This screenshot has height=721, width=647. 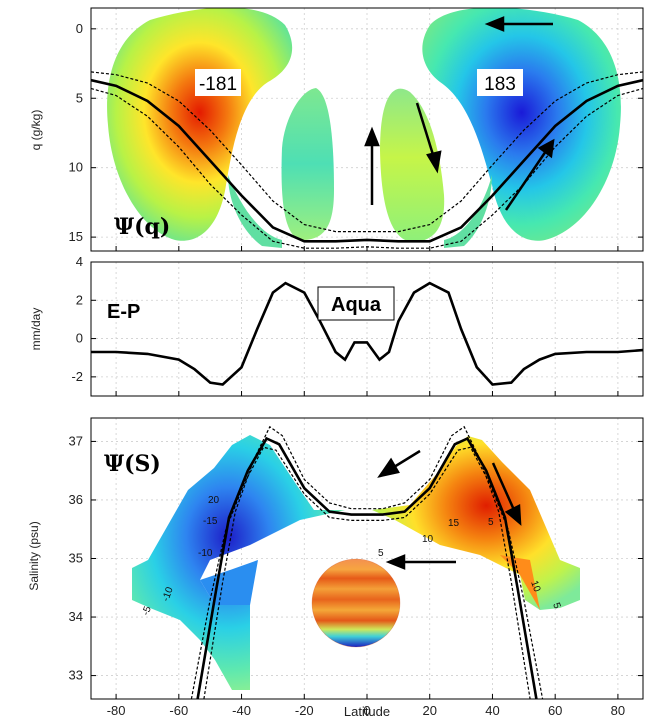 I want to click on tick-label: 2, so click(x=79, y=299).